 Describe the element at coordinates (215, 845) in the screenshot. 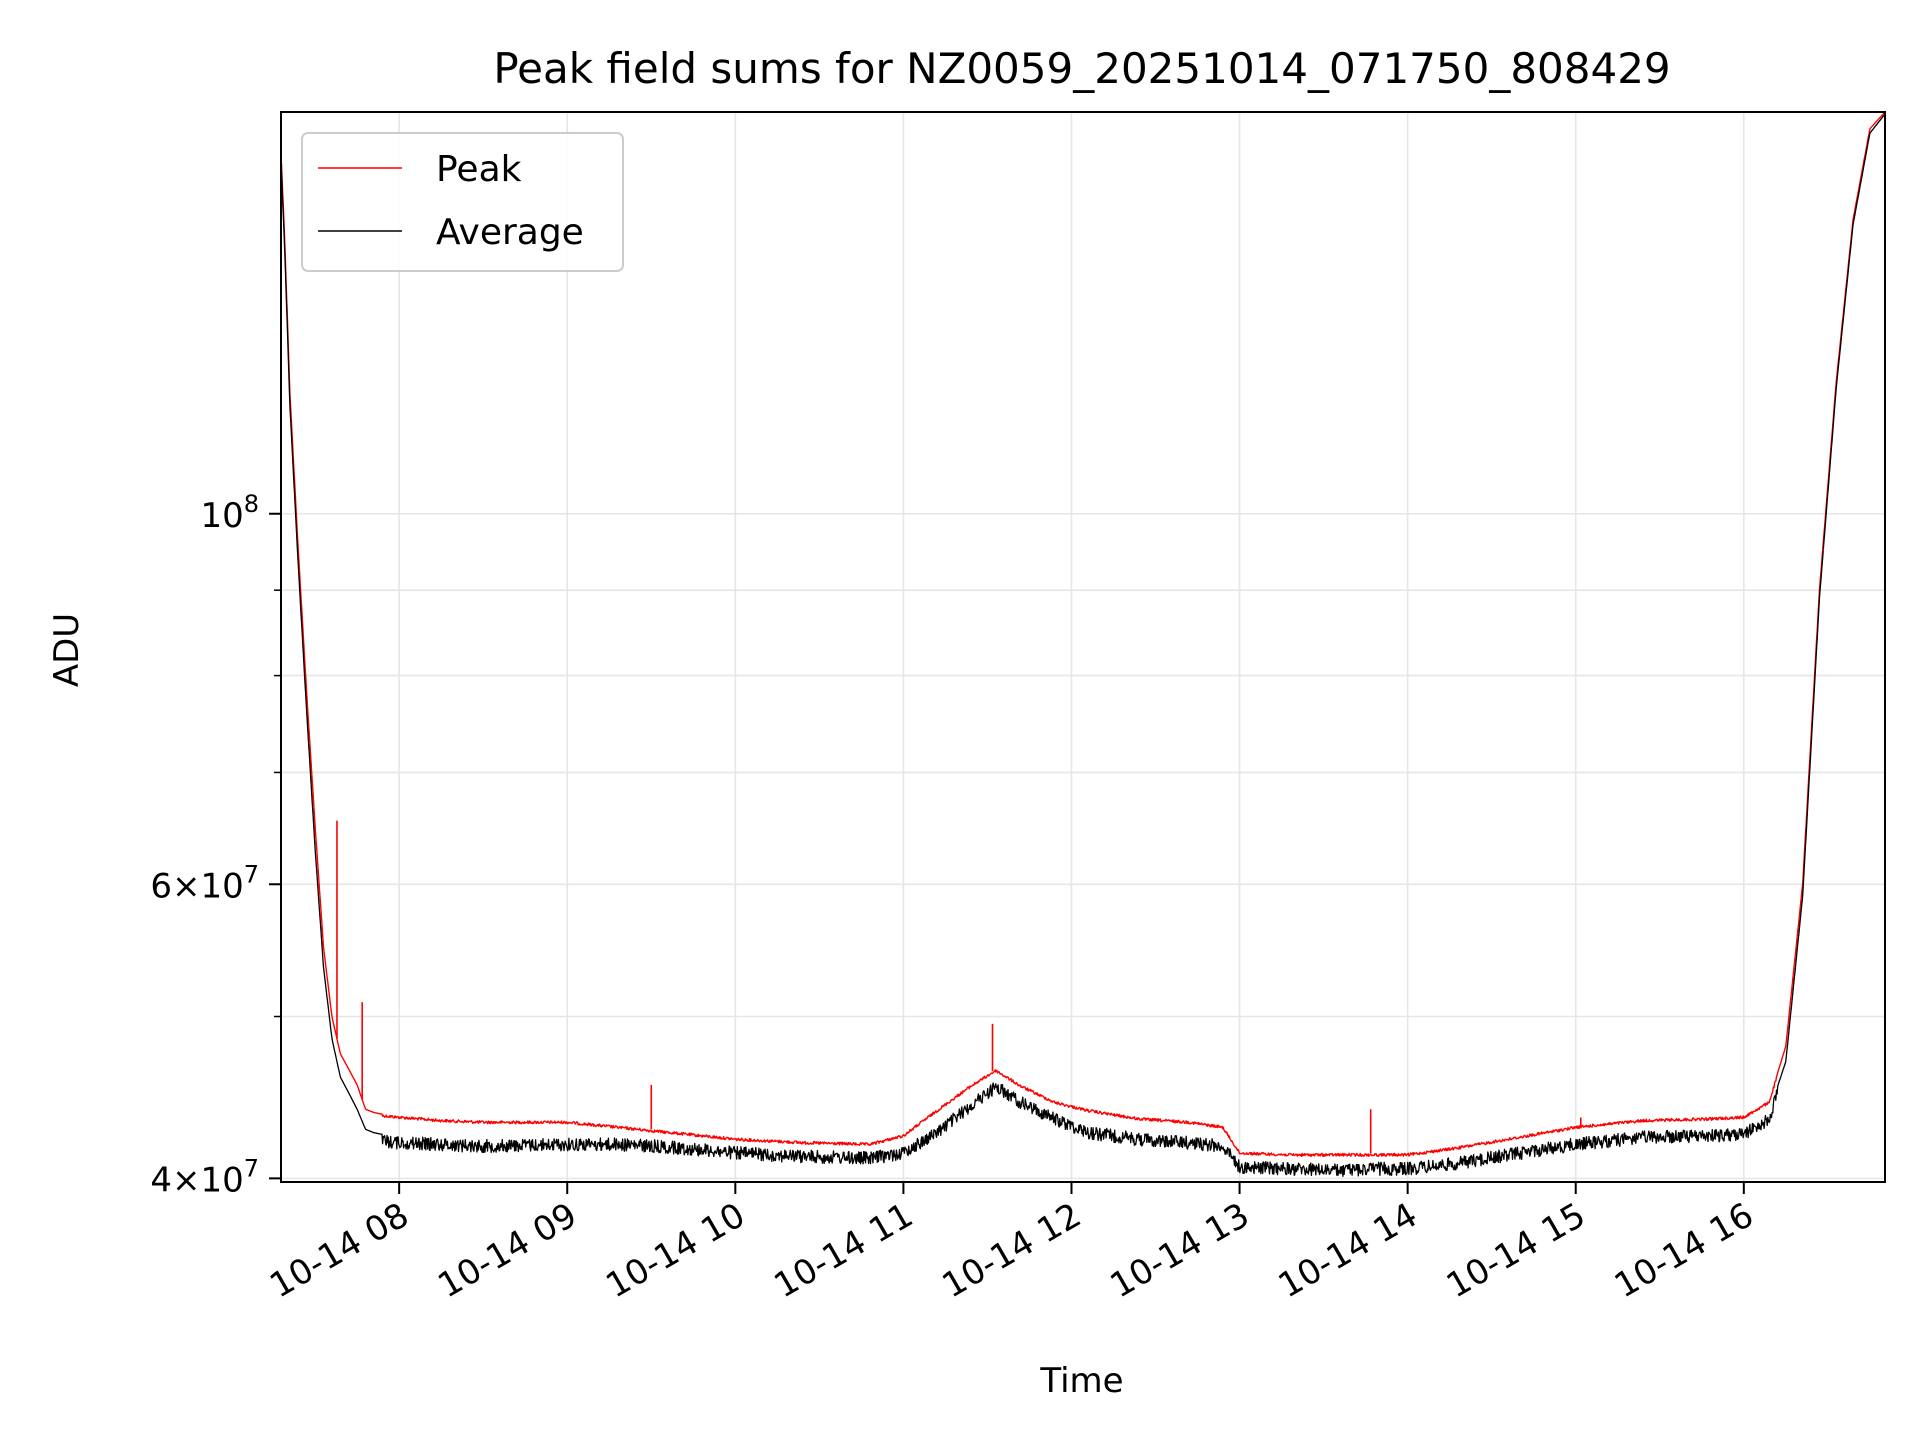

I see `y-axis: 4×107 6×107 108` at that location.